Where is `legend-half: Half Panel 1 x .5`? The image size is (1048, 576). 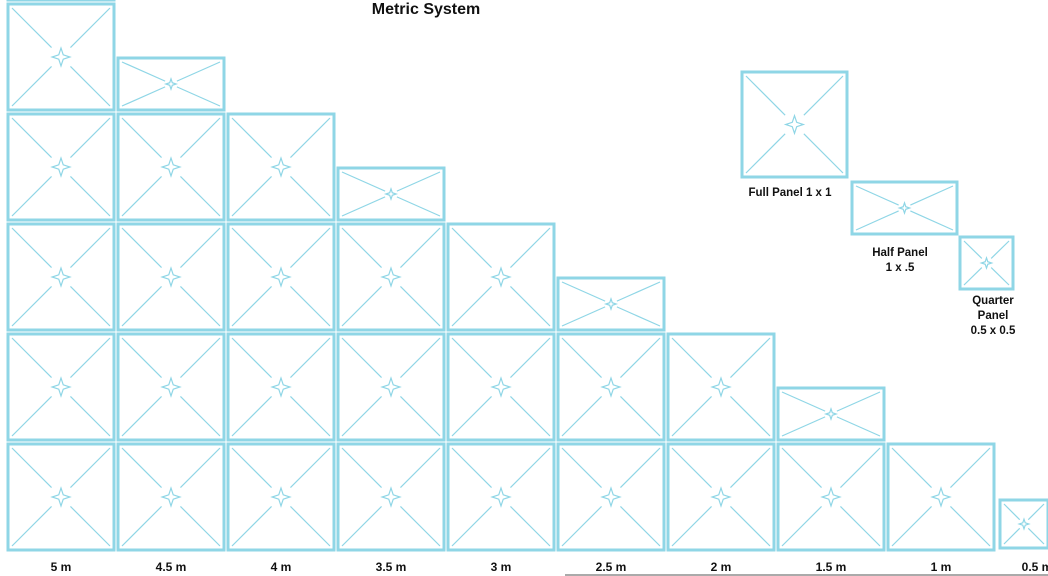
legend-half: Half Panel 1 x .5 is located at coordinates (904, 227).